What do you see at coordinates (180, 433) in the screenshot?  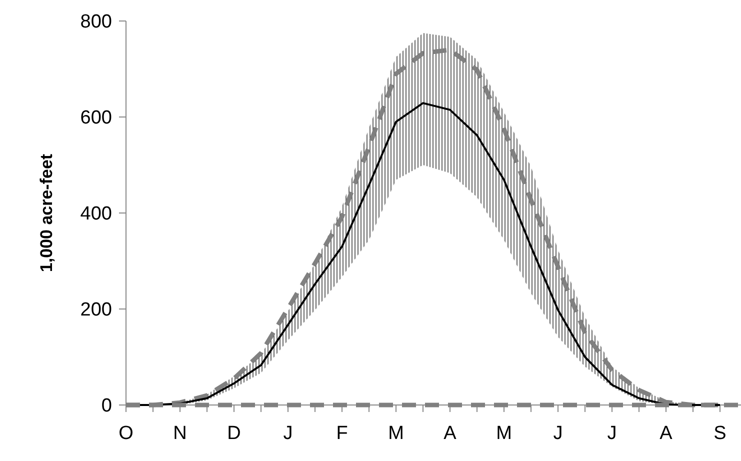 I see `x-tick-label: N` at bounding box center [180, 433].